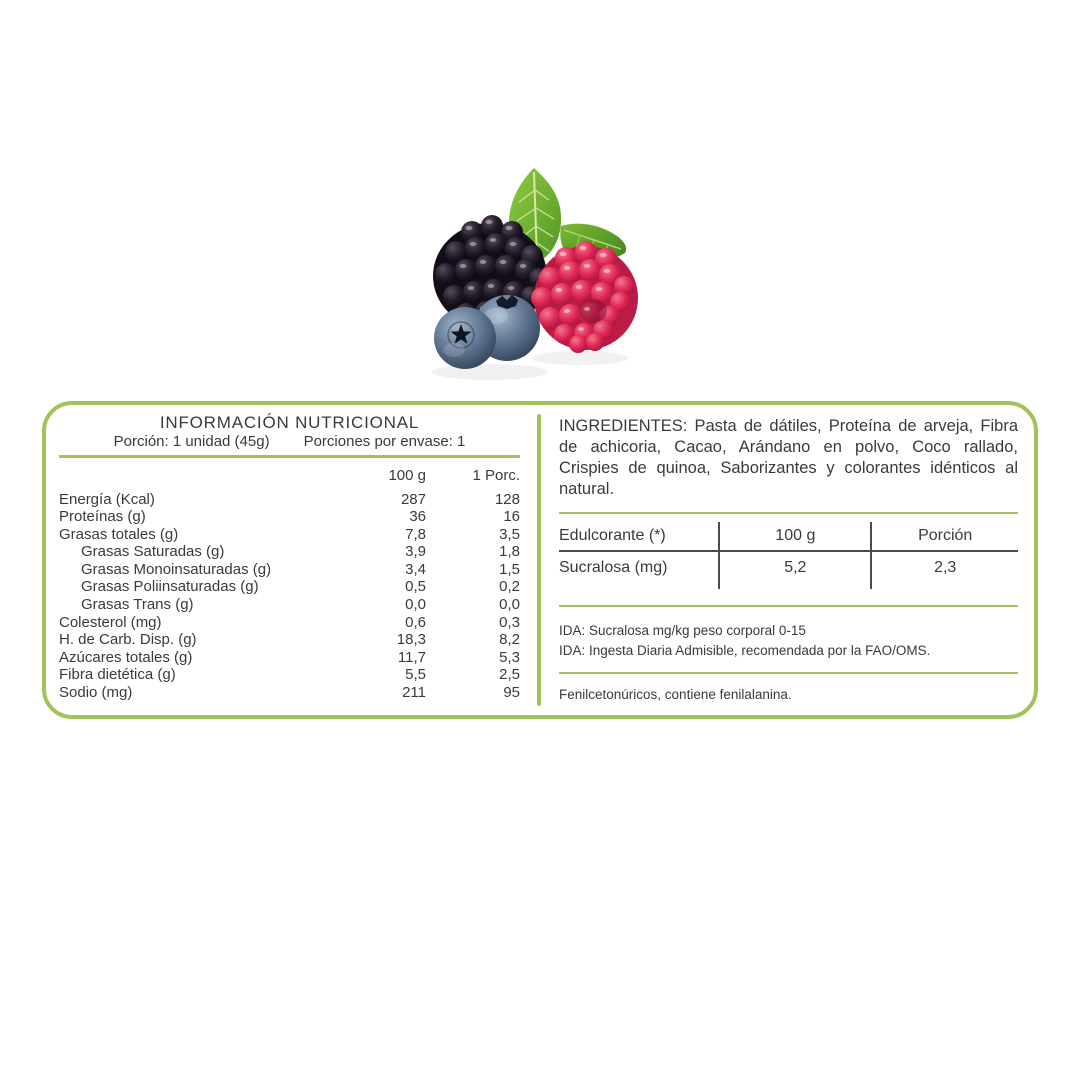 The width and height of the screenshot is (1079, 1079). Describe the element at coordinates (593, 311) in the screenshot. I see `raspberry-cavity` at that location.